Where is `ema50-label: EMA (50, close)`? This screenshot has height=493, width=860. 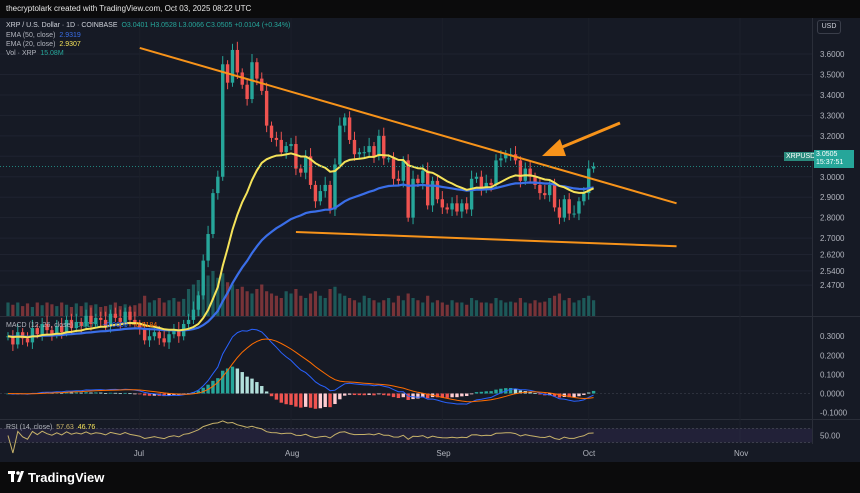 ema50-label: EMA (50, close) is located at coordinates (31, 35).